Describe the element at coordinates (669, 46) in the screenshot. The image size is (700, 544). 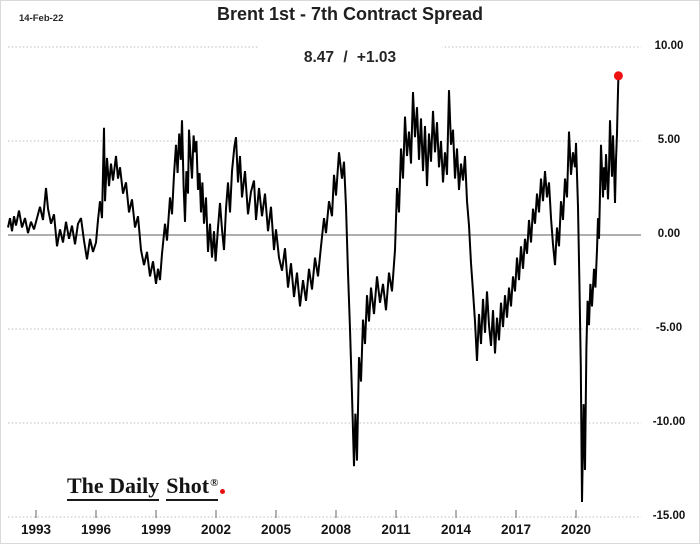
I see `y-axis-label: 10.00` at that location.